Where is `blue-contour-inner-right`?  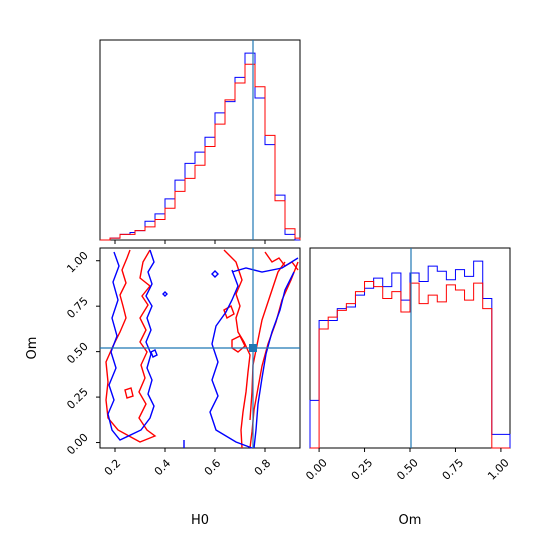
blue-contour-inner-right is located at coordinates (274, 360).